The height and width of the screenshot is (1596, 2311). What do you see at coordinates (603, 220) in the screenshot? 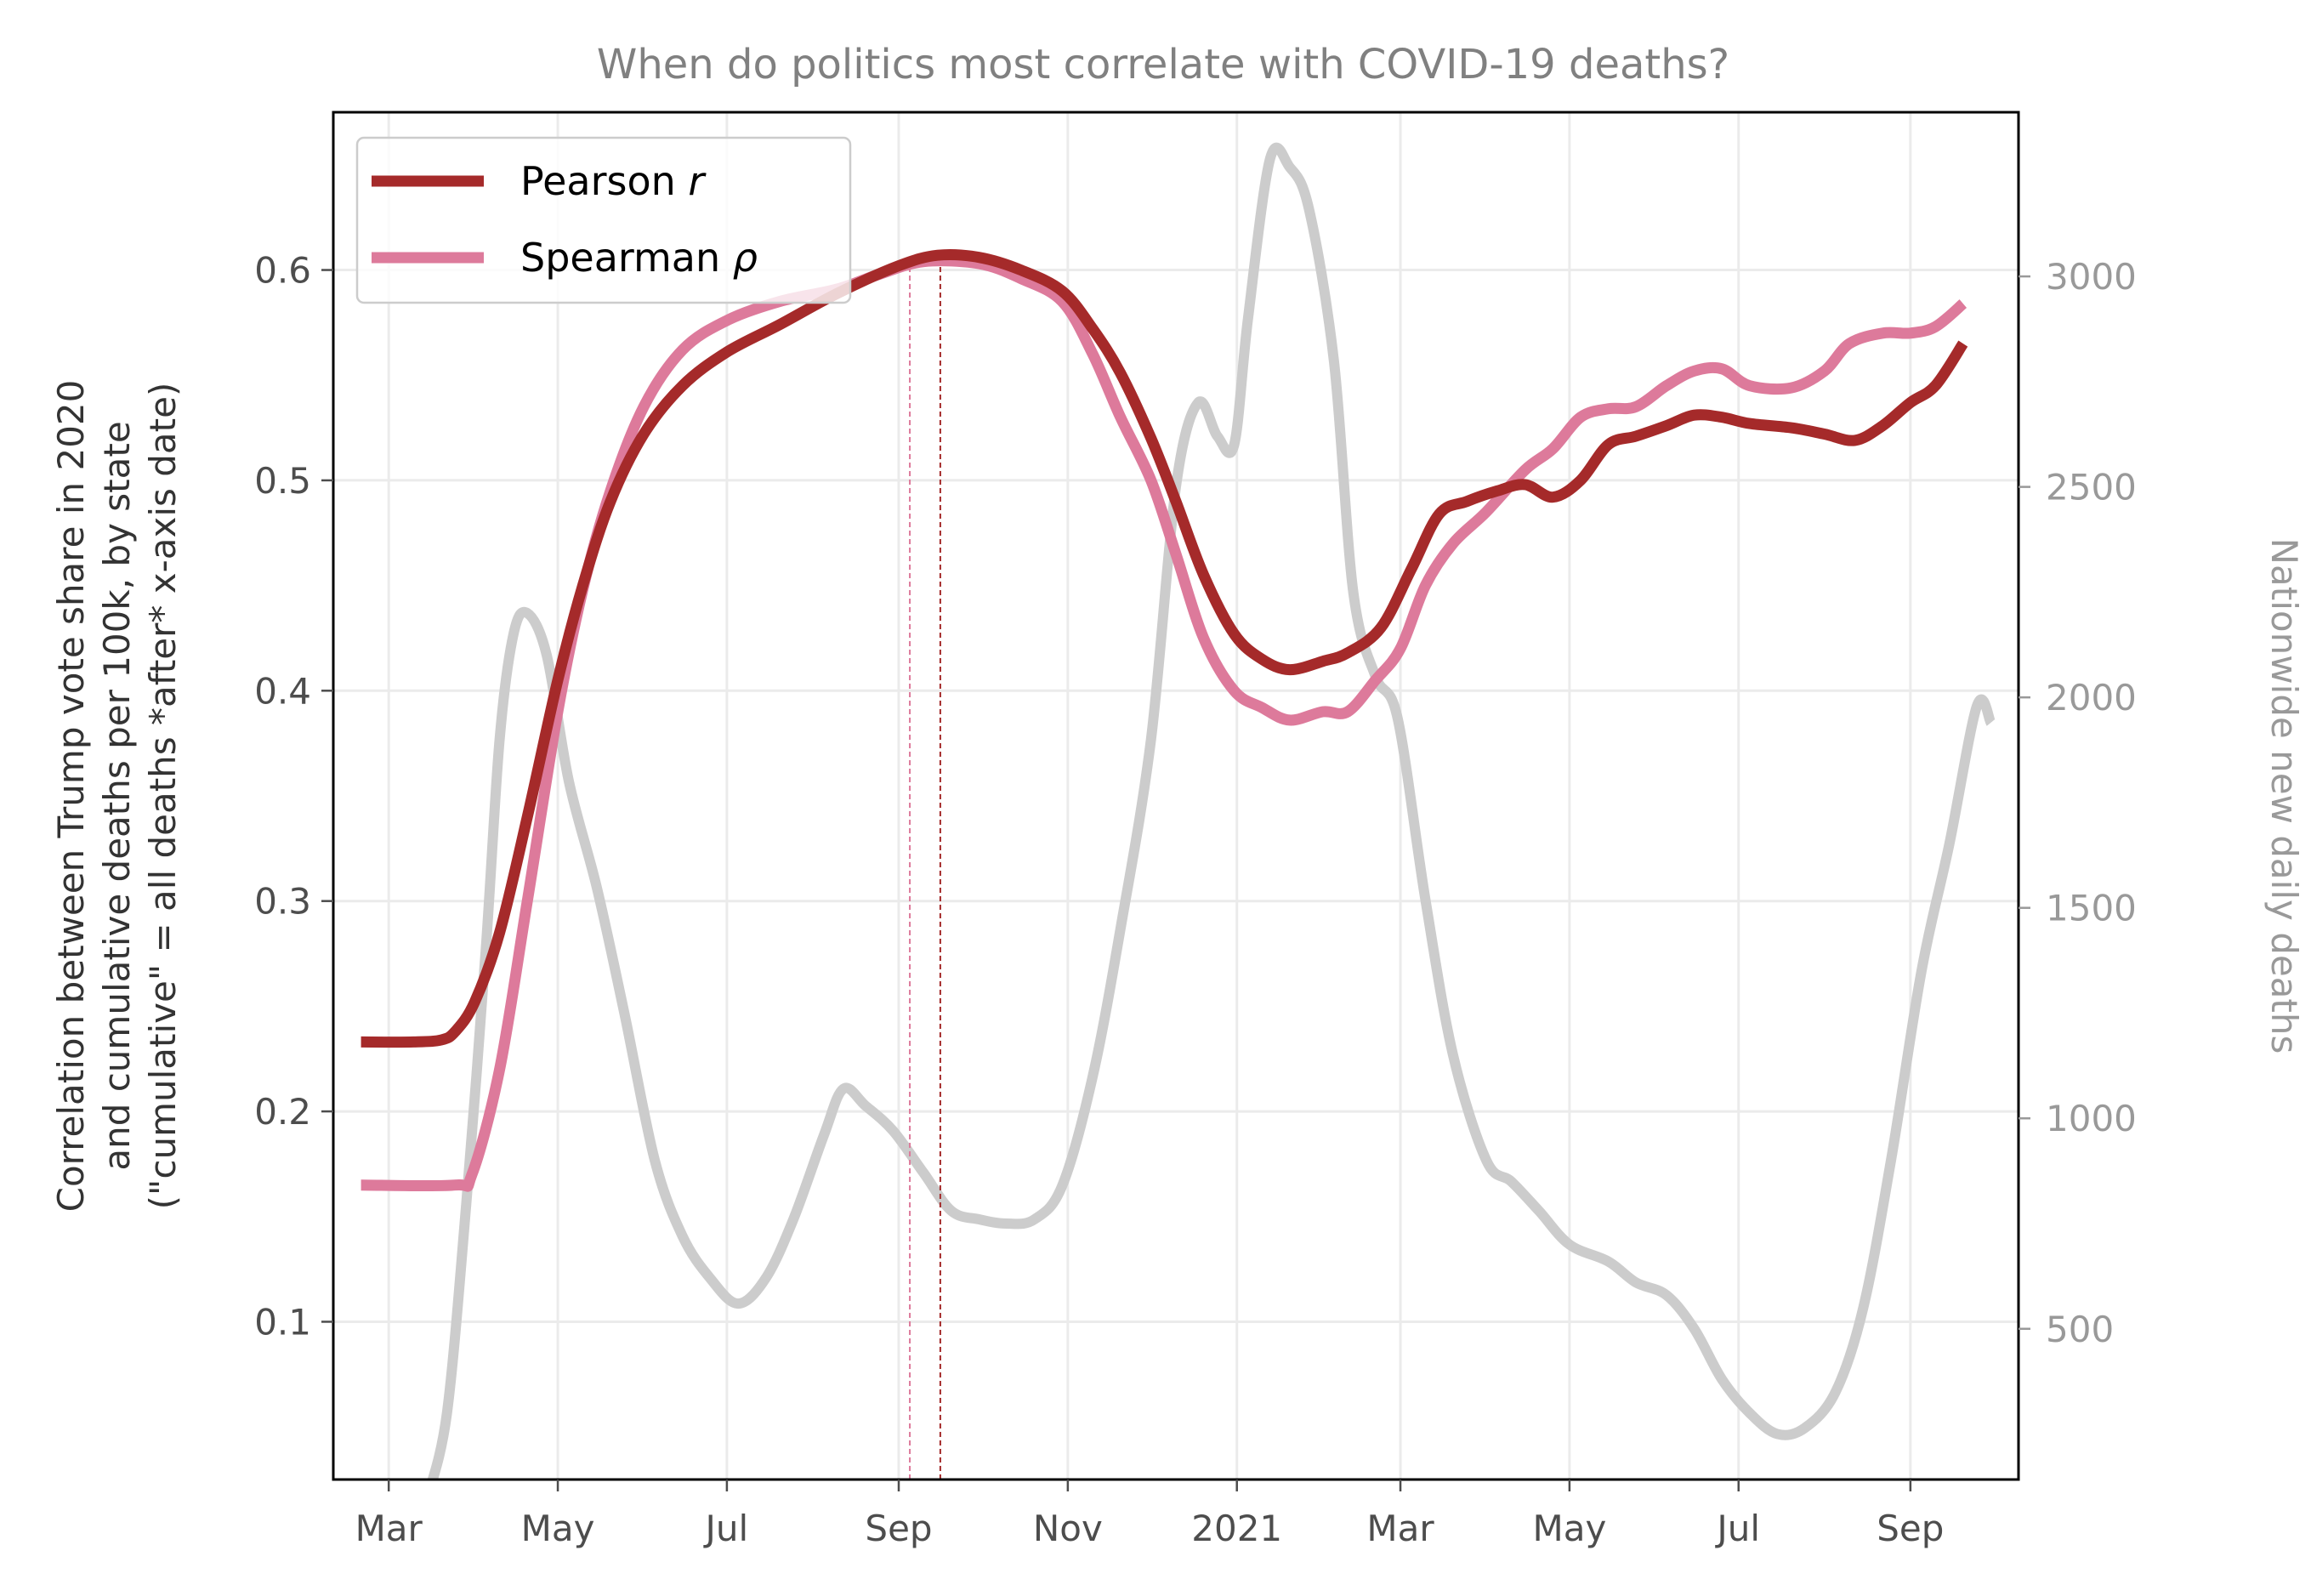
I see `legend: Pearson r Spearman ρ` at bounding box center [603, 220].